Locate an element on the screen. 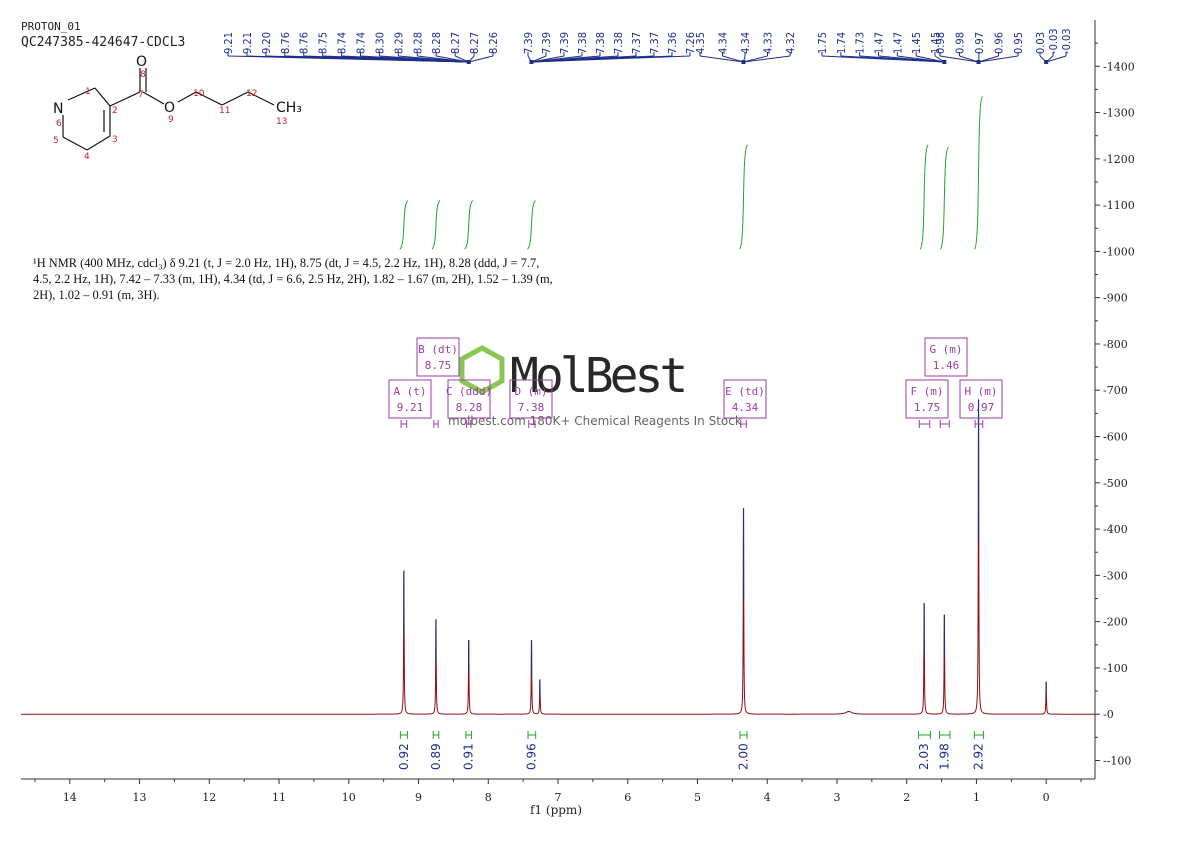  x-tick-label: 11 is located at coordinates (279, 797).